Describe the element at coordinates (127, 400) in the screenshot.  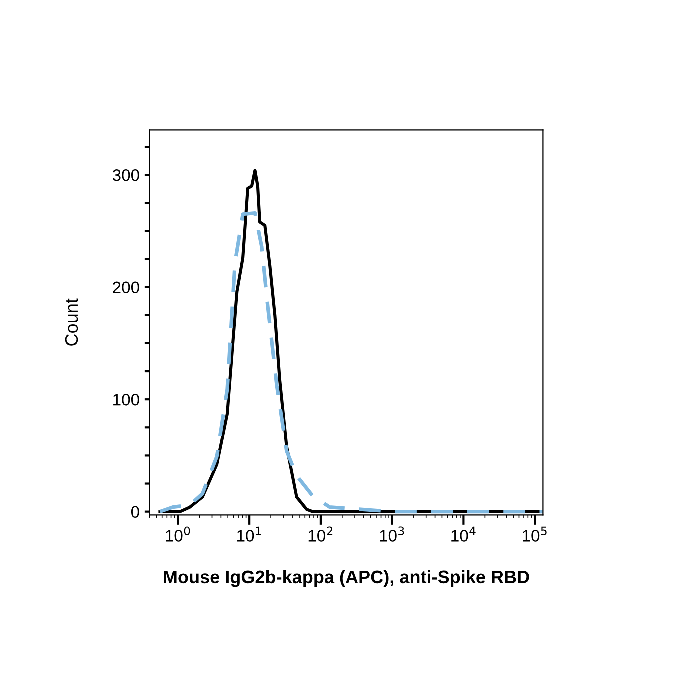
I see `y-tick-label: 100` at that location.